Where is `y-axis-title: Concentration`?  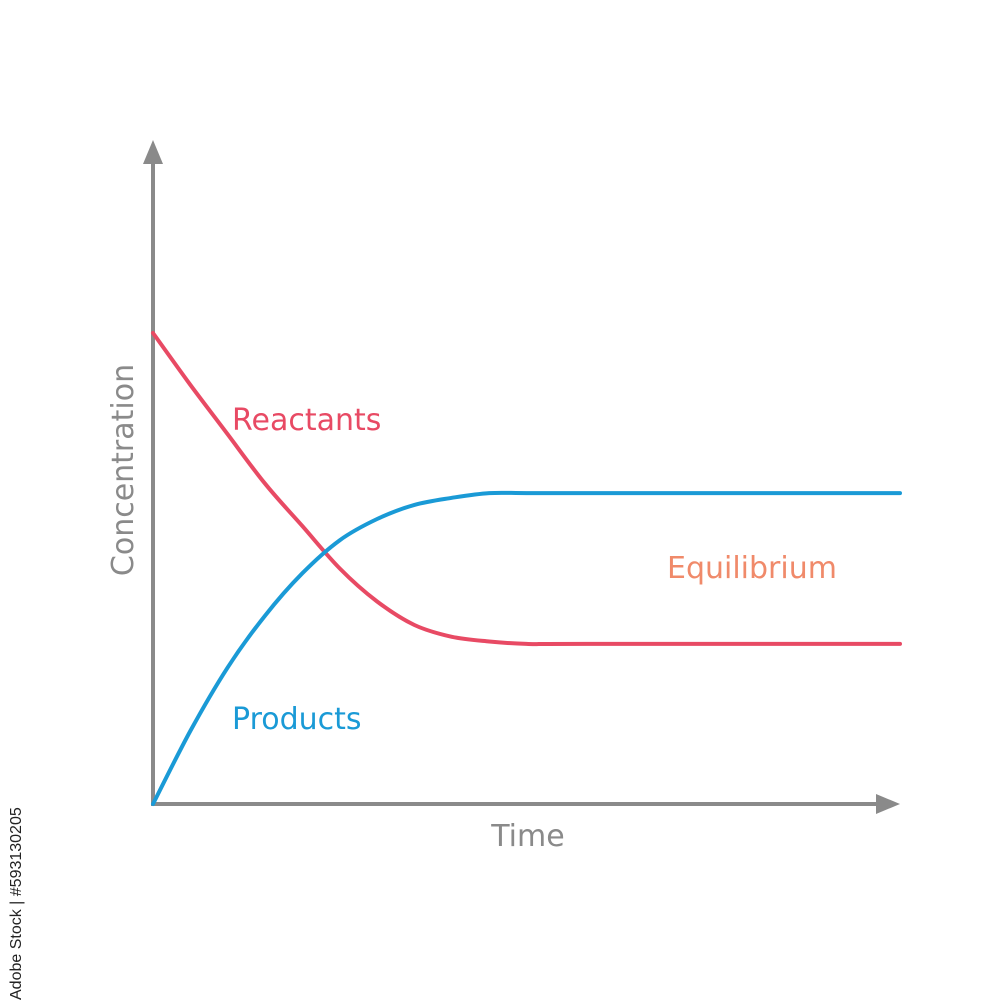 y-axis-title: Concentration is located at coordinates (123, 470).